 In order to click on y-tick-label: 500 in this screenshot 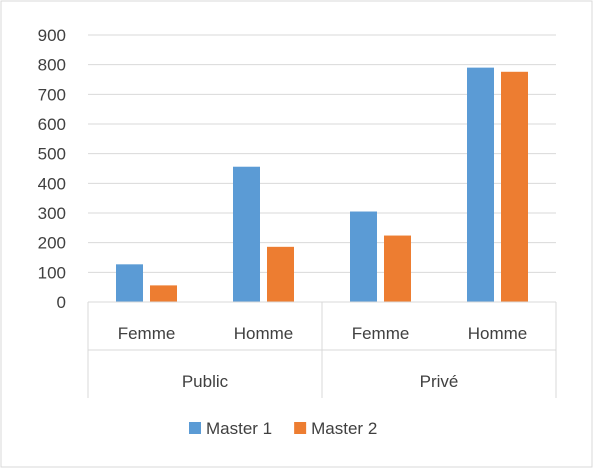, I will do `click(52, 154)`.